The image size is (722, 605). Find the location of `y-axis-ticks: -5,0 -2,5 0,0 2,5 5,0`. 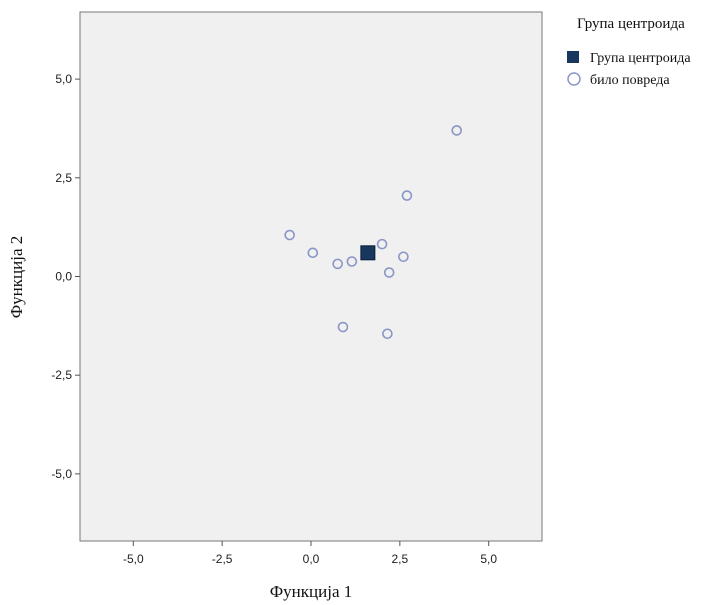

y-axis-ticks: -5,0 -2,5 0,0 2,5 5,0 is located at coordinates (65, 276).